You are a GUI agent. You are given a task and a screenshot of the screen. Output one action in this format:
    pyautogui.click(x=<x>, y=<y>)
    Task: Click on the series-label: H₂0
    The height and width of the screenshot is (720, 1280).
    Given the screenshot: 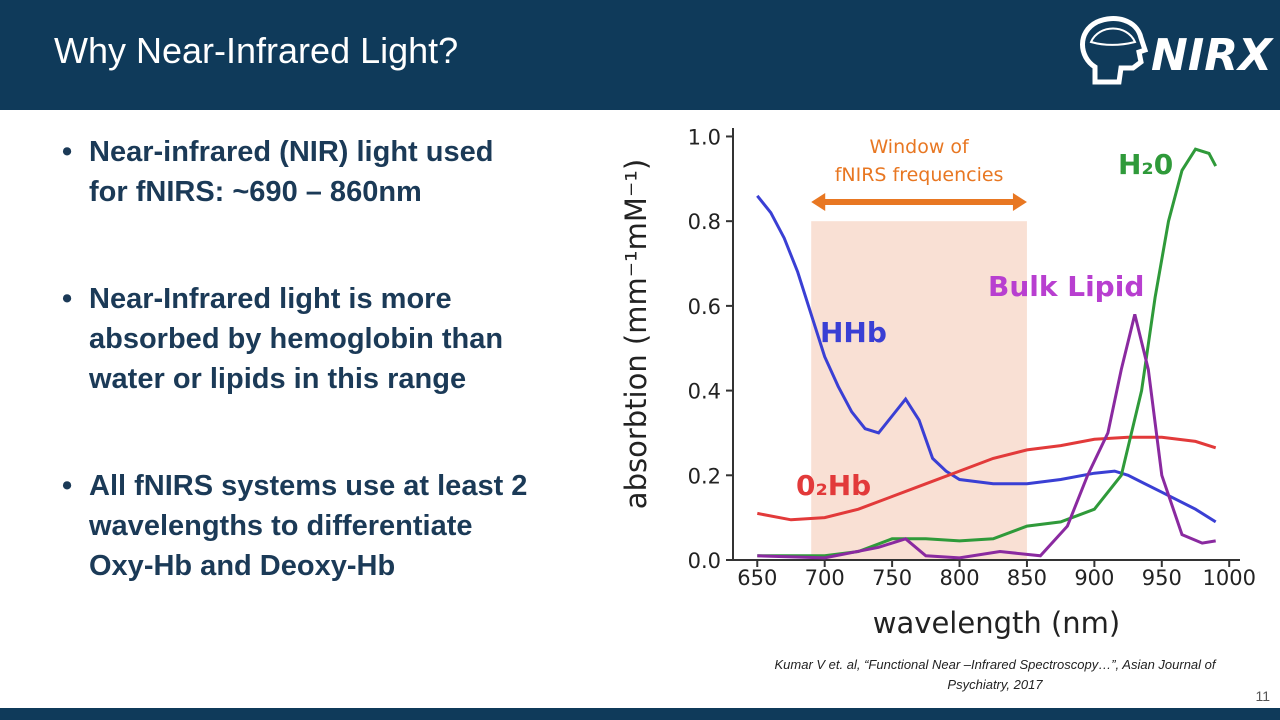 What is the action you would take?
    pyautogui.click(x=1145, y=164)
    